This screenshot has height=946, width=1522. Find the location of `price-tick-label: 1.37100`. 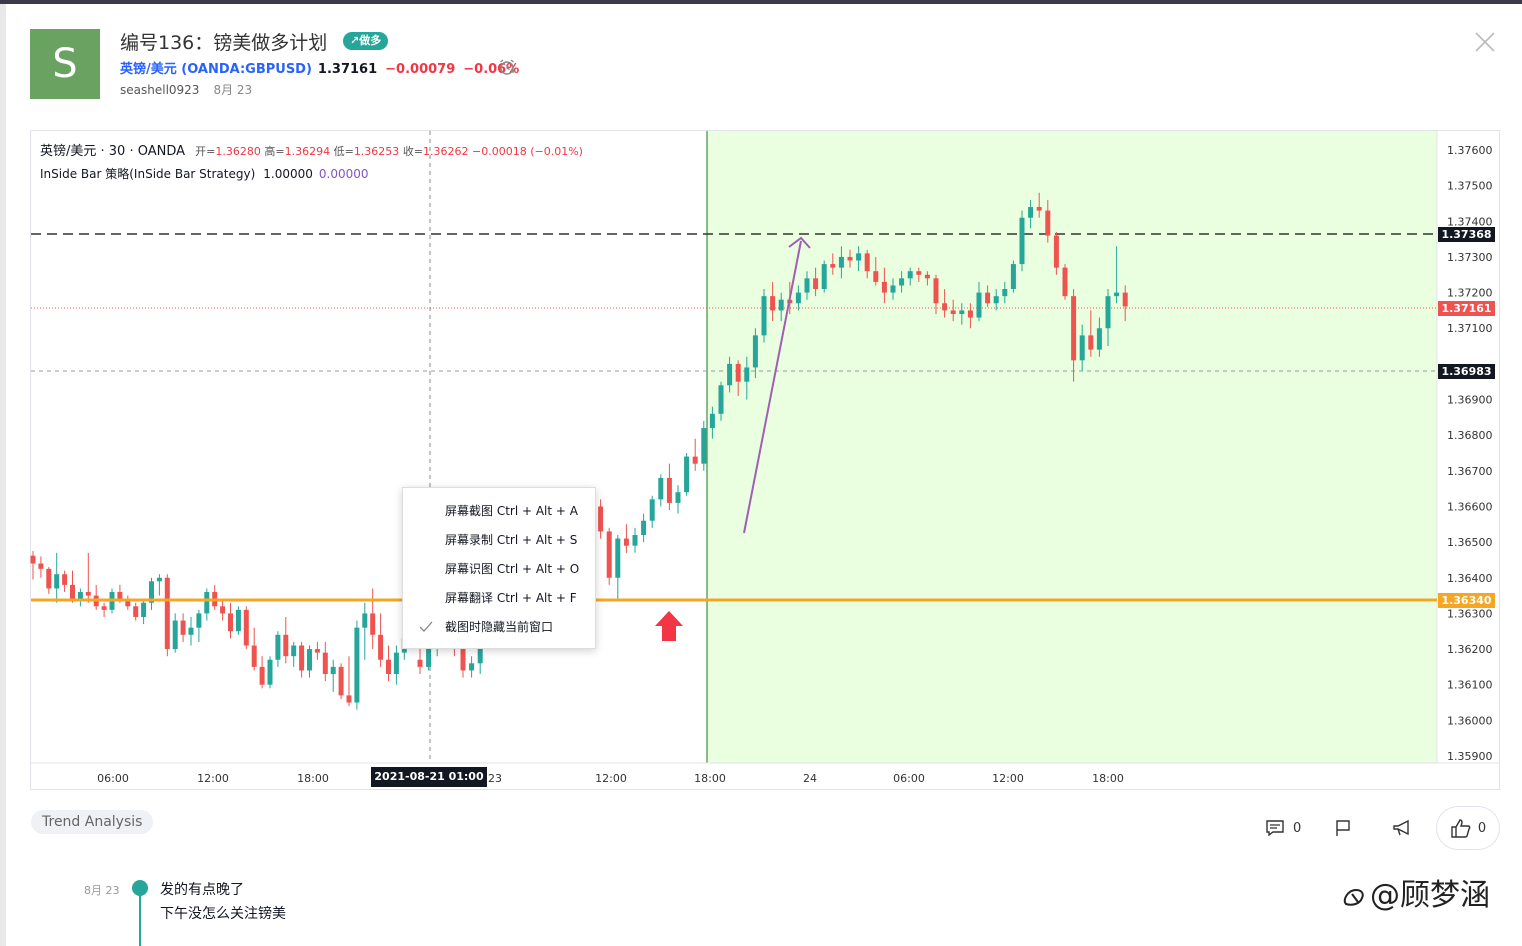

price-tick-label: 1.37100 is located at coordinates (1470, 328).